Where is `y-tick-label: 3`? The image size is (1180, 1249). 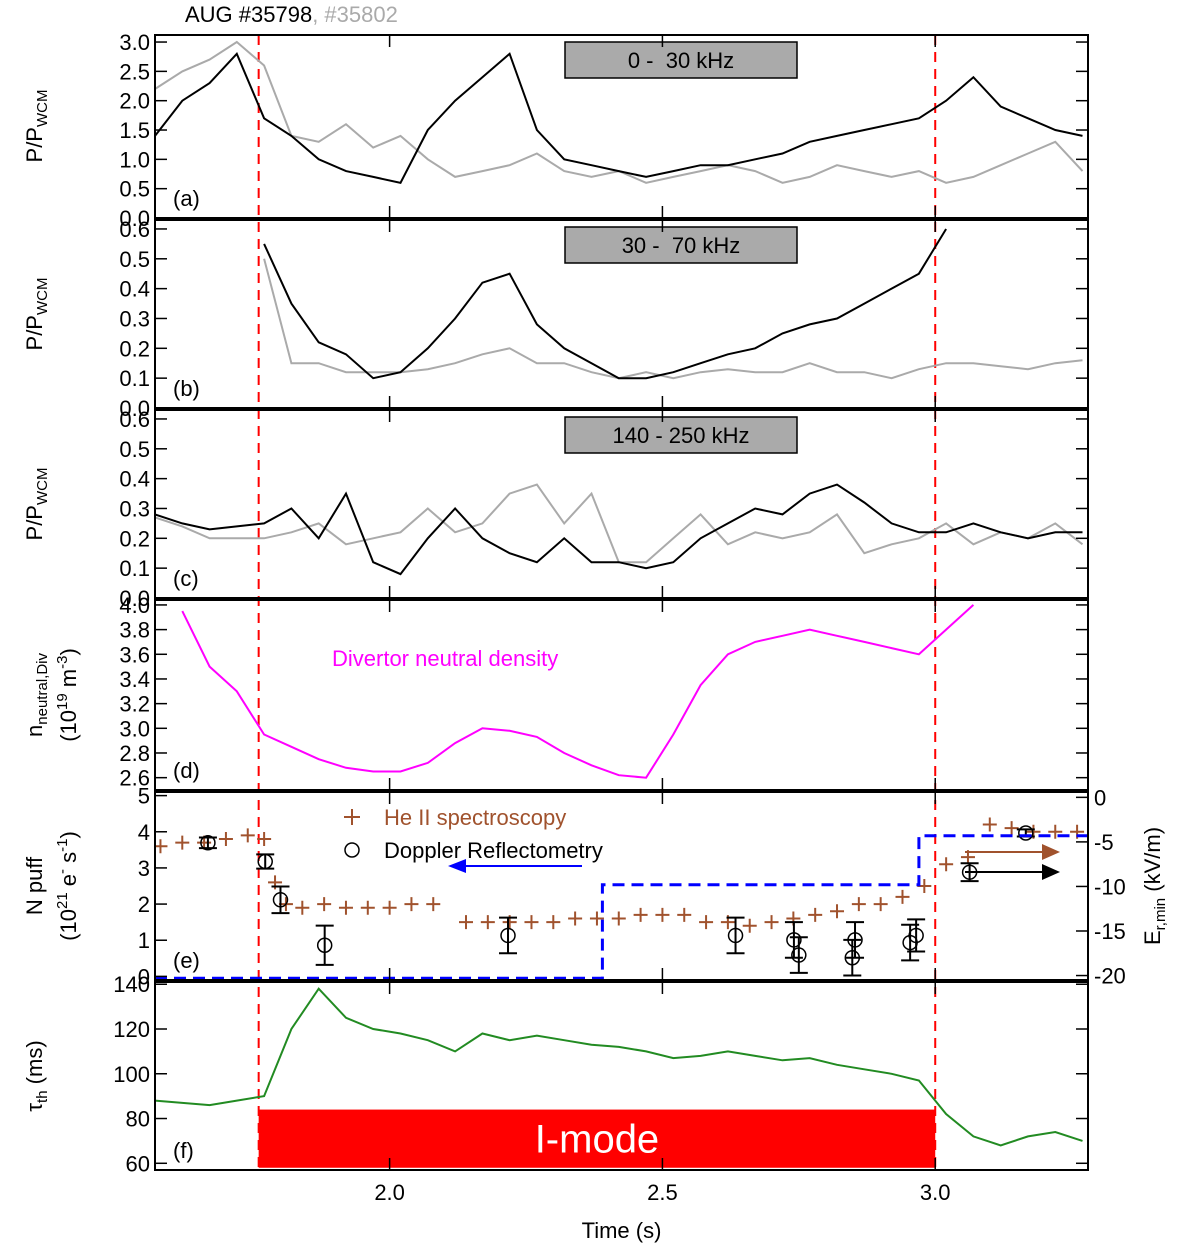 y-tick-label: 3 is located at coordinates (144, 868).